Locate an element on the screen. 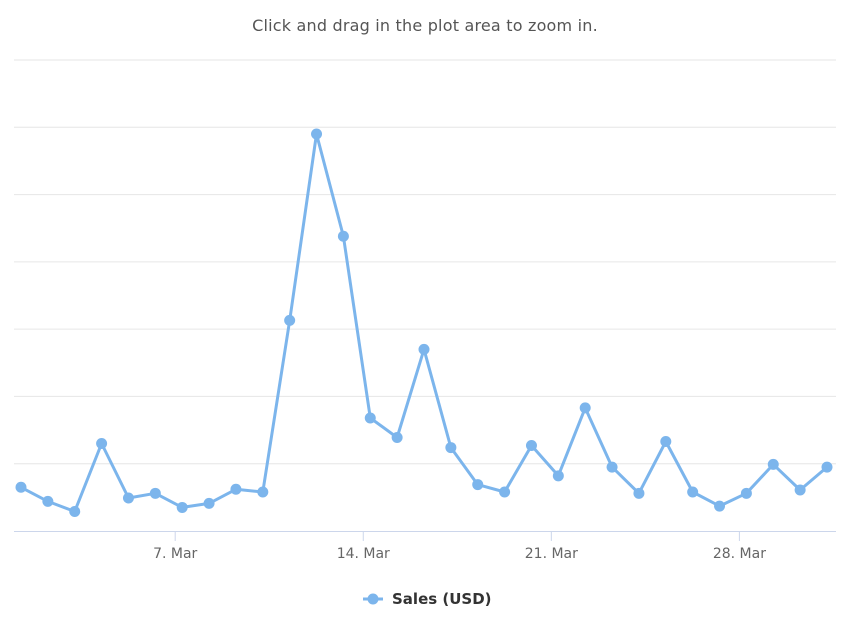  x-tick-label: 21. Mar is located at coordinates (551, 554).